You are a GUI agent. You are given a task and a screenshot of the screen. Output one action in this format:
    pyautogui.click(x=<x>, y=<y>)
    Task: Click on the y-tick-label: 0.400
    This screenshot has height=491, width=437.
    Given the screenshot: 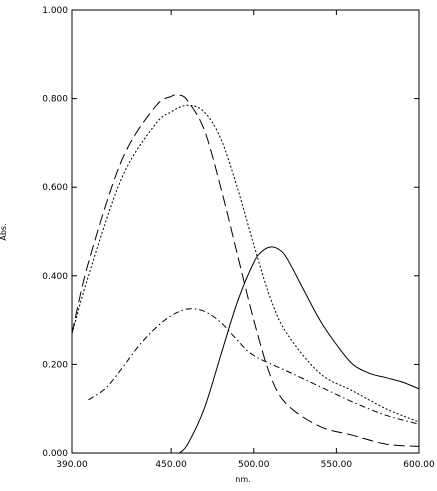 What is the action you would take?
    pyautogui.click(x=55, y=277)
    